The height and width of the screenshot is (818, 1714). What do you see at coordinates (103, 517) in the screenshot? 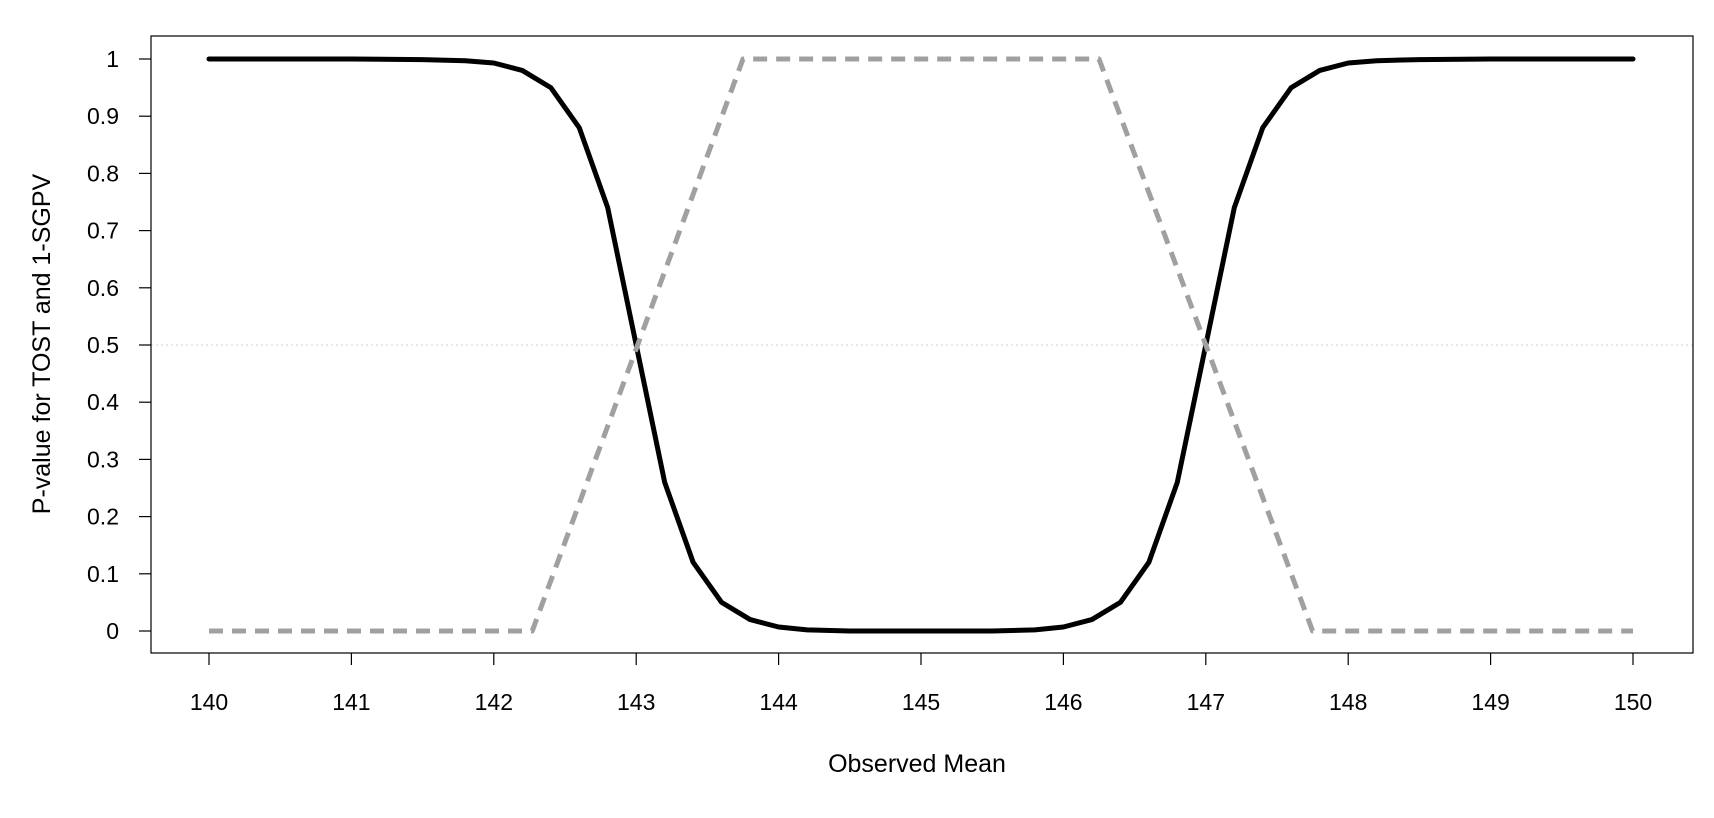
I see `y-tick-label: 0.2` at bounding box center [103, 517].